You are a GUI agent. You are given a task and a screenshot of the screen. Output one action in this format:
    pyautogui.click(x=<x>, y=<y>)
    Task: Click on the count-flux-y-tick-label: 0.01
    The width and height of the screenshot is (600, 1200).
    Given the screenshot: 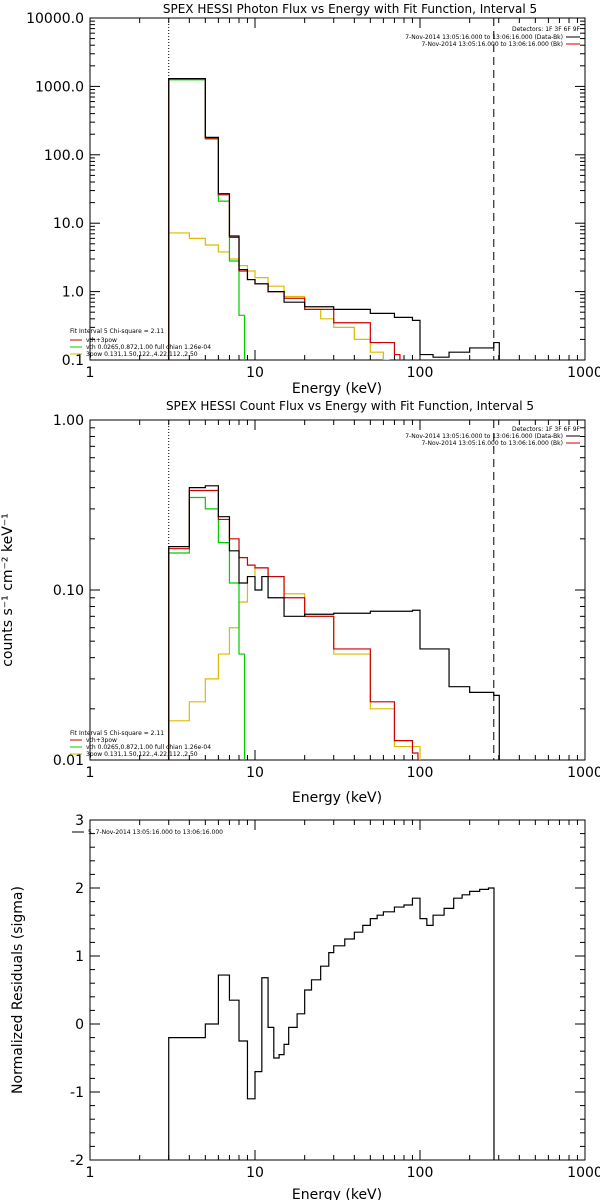 What is the action you would take?
    pyautogui.click(x=68, y=761)
    